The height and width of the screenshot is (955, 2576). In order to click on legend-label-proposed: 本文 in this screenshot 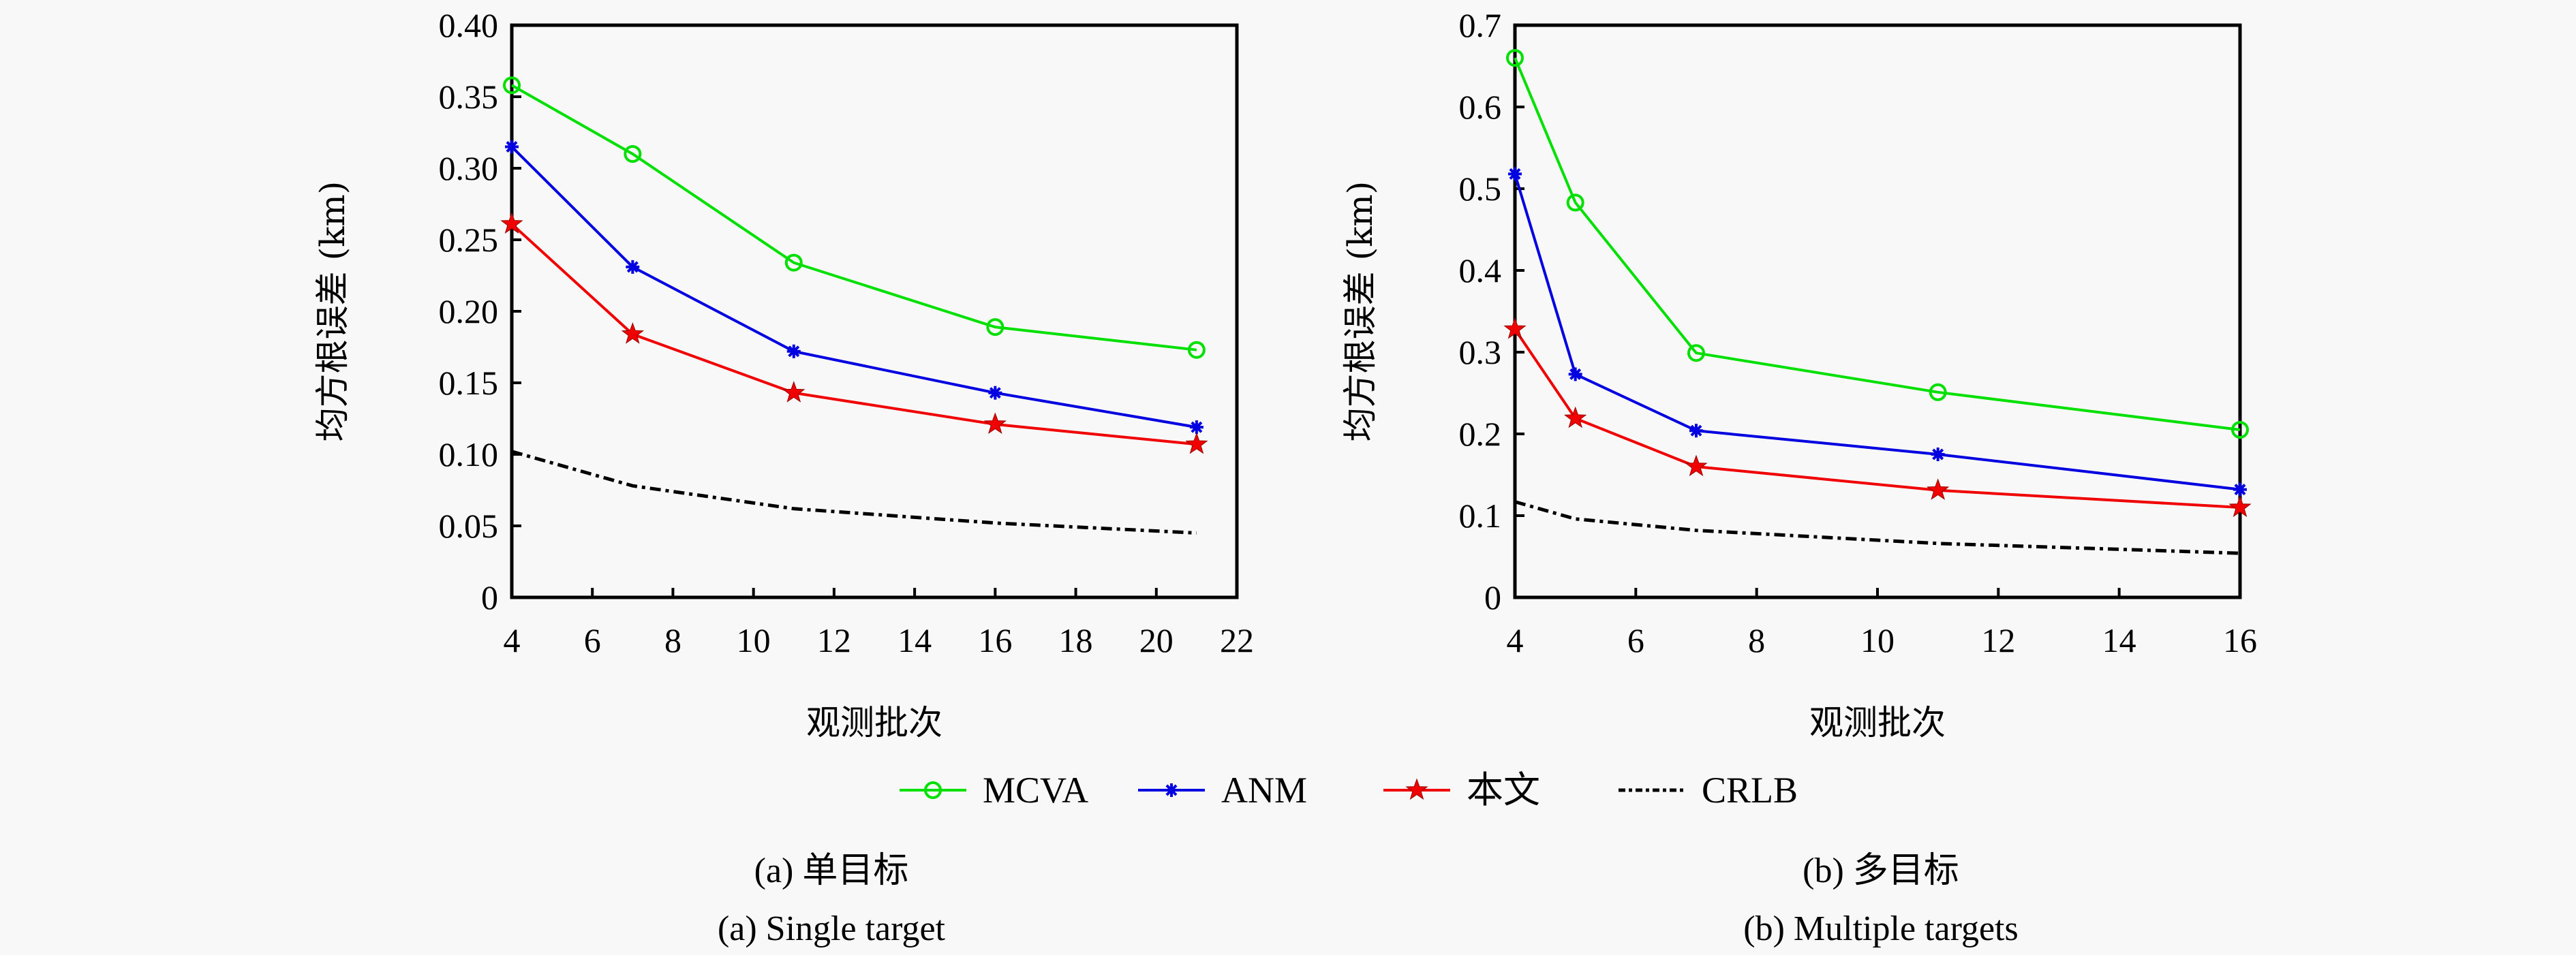, I will do `click(1503, 790)`.